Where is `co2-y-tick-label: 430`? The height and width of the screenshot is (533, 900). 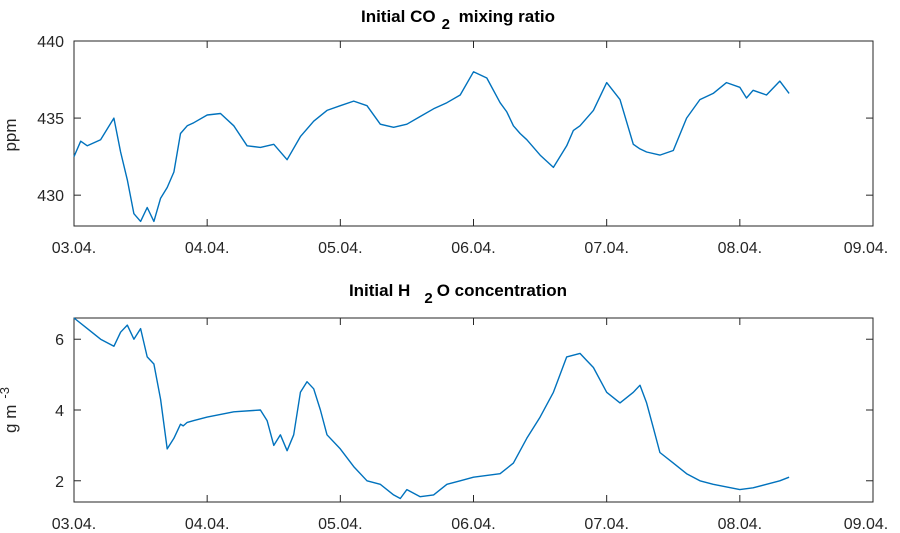 co2-y-tick-label: 430 is located at coordinates (50, 196).